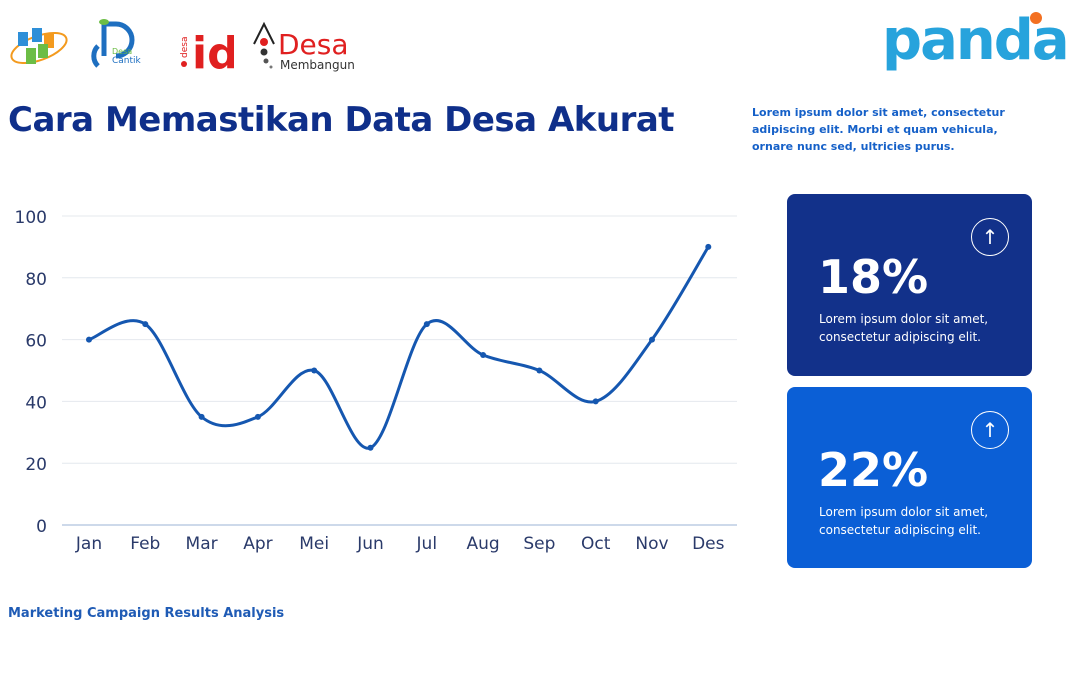  I want to click on x-tick-label: Aug, so click(482, 544).